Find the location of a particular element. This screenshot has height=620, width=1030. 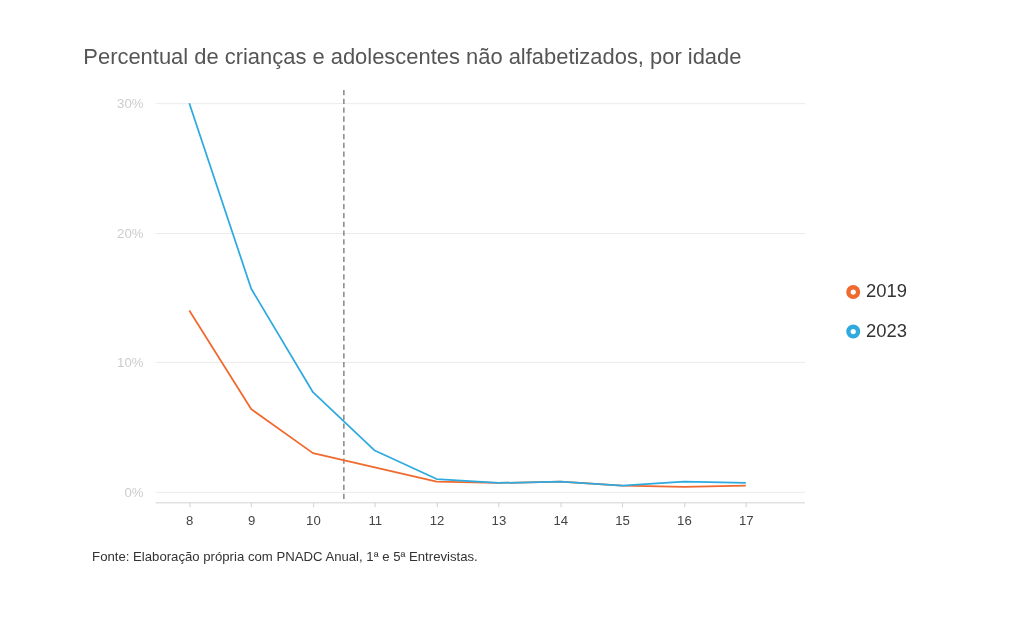

x-tick-label: 8 is located at coordinates (190, 520).